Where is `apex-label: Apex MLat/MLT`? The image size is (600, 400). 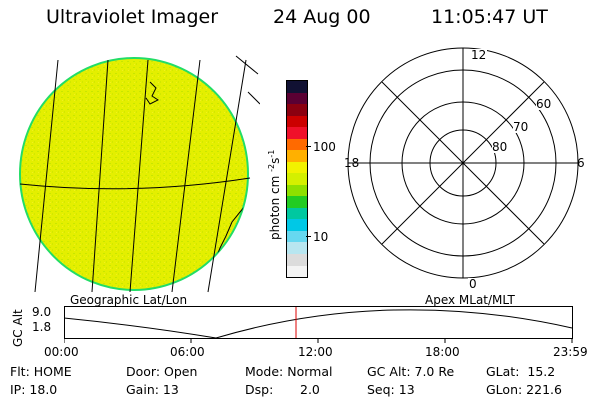
apex-label: Apex MLat/MLT is located at coordinates (470, 300).